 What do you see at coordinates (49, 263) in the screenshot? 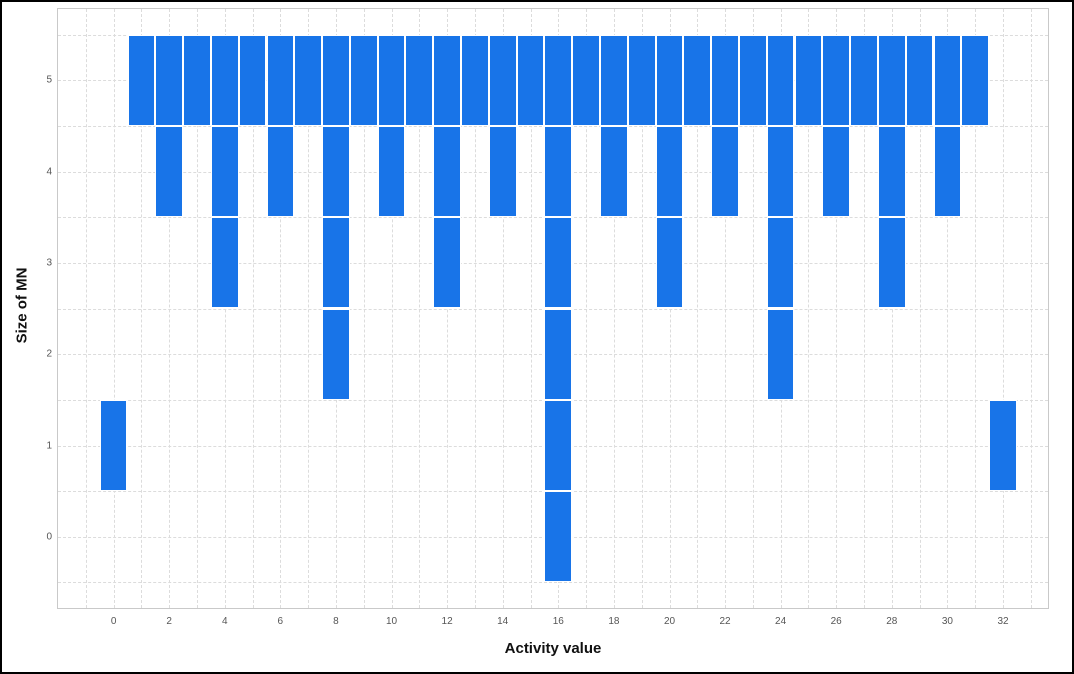
I see `y-tick-label: 3` at bounding box center [49, 263].